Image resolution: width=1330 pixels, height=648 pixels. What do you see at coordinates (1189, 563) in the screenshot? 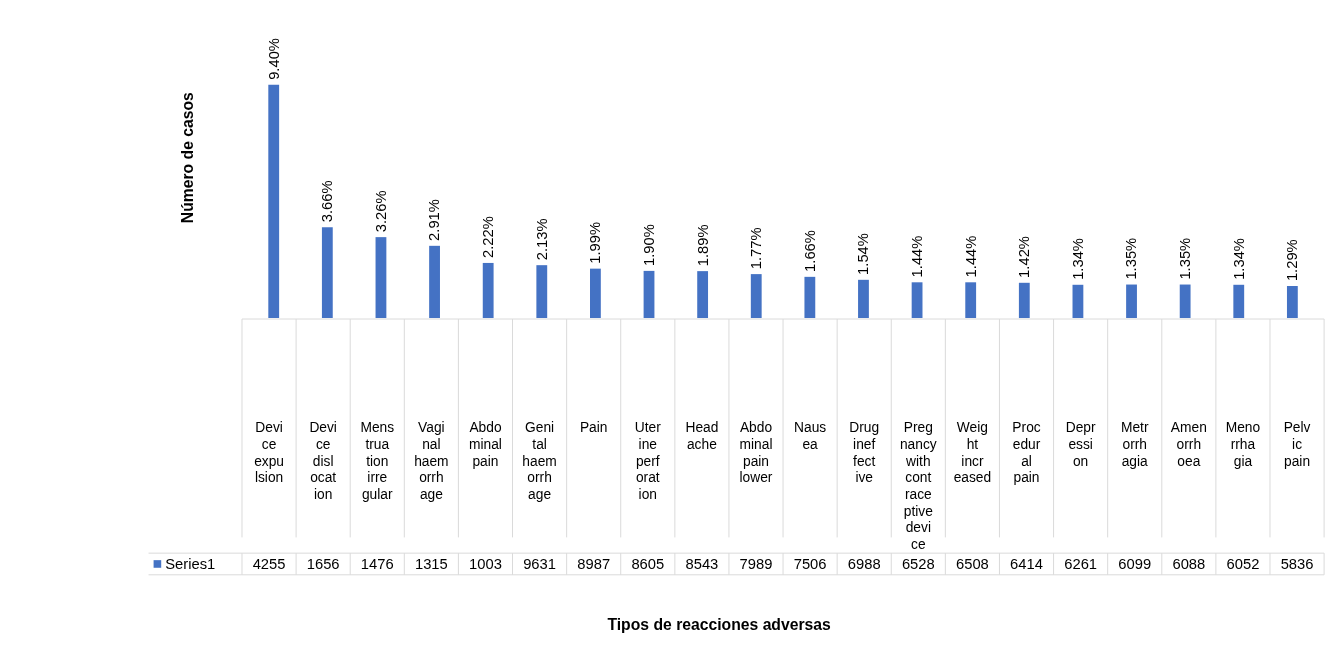
I see `text: 6088` at bounding box center [1189, 563].